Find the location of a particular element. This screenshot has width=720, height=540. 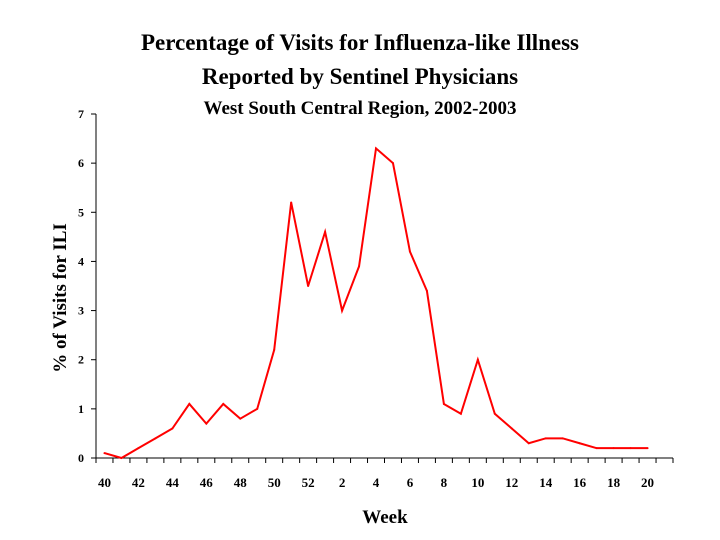

x-tick-label: 20 is located at coordinates (647, 482).